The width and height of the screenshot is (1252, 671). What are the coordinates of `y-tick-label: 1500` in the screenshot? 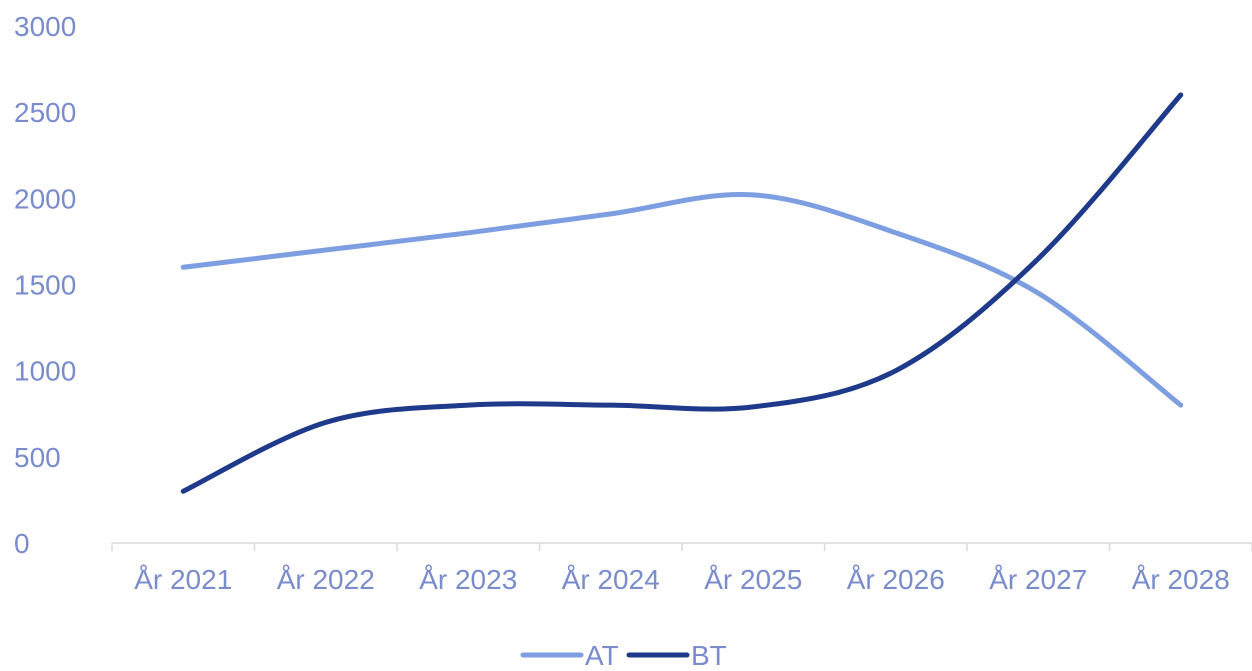 It's located at (45, 285).